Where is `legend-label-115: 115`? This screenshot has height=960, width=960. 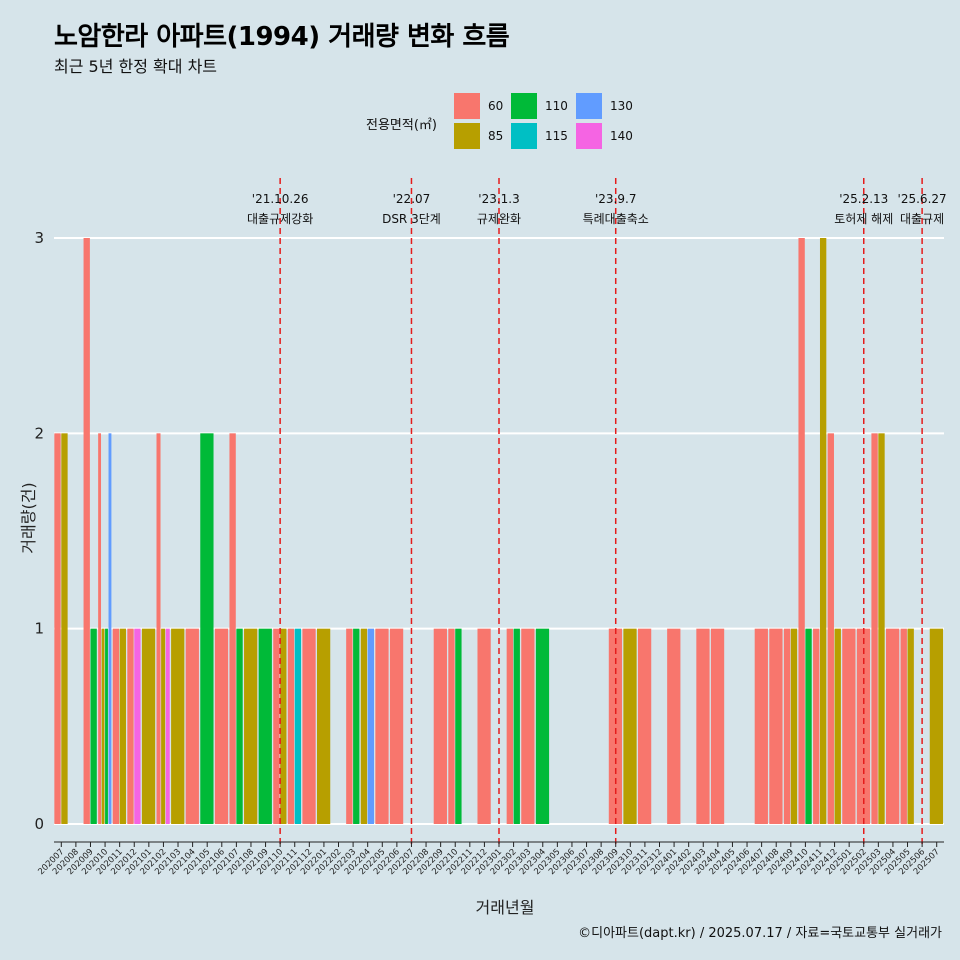 legend-label-115: 115 is located at coordinates (556, 136).